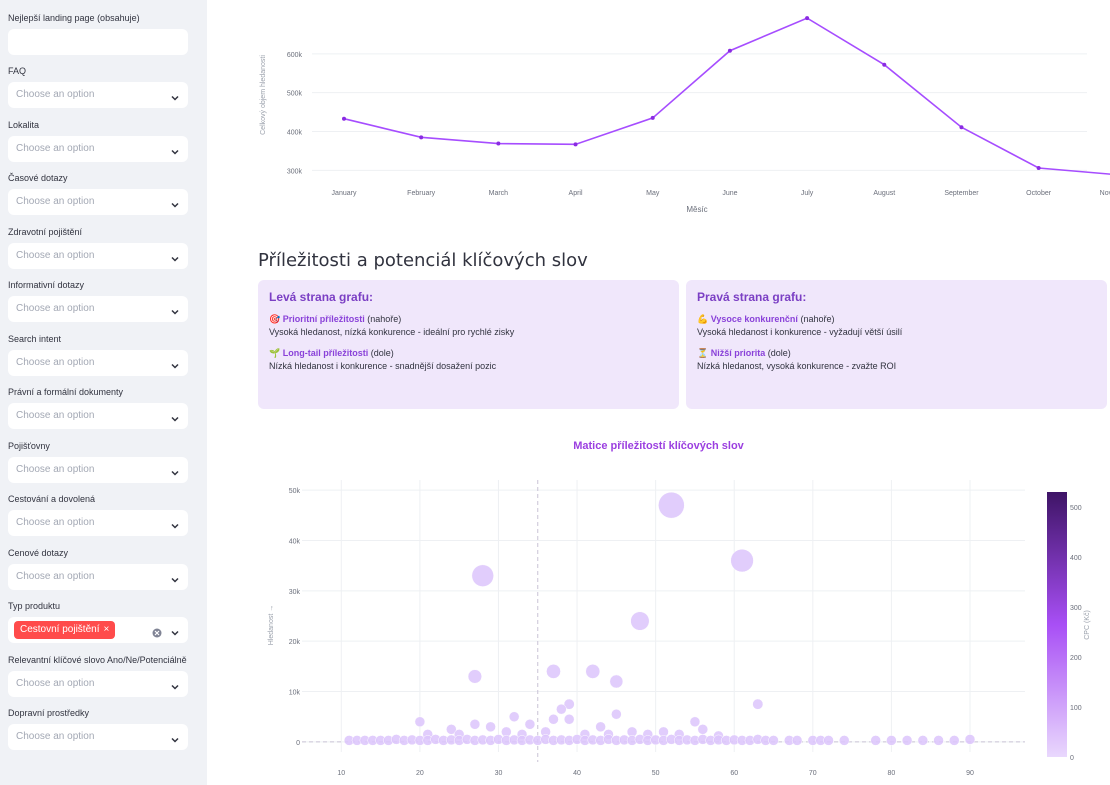 Image resolution: width=1110 pixels, height=785 pixels. Describe the element at coordinates (696, 209) in the screenshot. I see `x-axis-label: Měsíc` at that location.